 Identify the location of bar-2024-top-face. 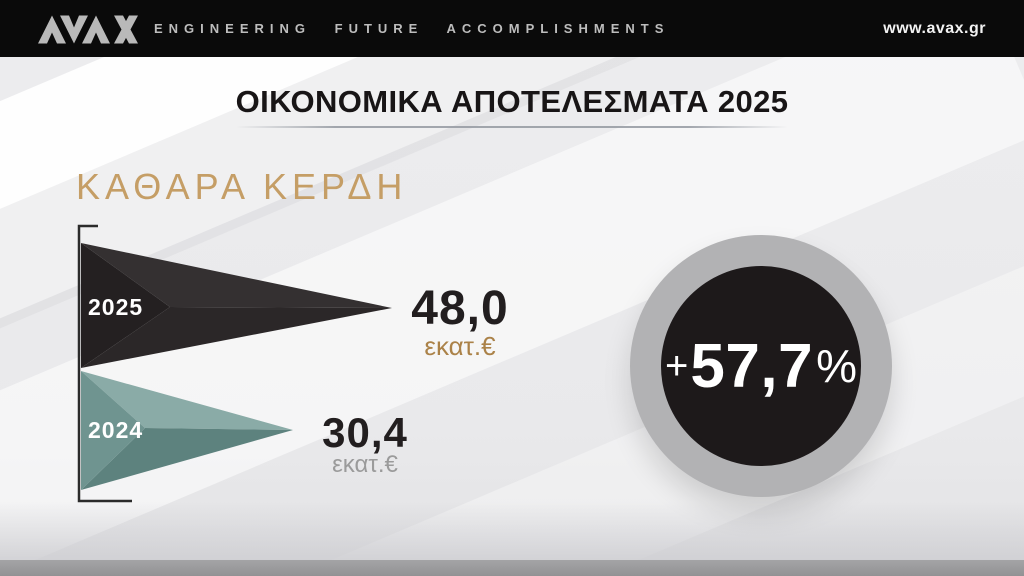
(187, 400).